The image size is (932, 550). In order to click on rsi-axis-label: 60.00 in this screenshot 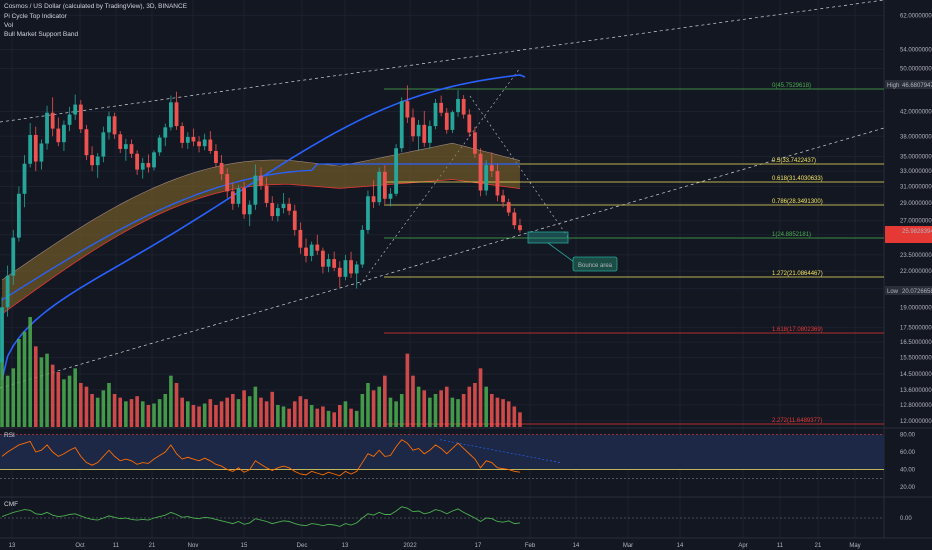, I will do `click(908, 453)`.